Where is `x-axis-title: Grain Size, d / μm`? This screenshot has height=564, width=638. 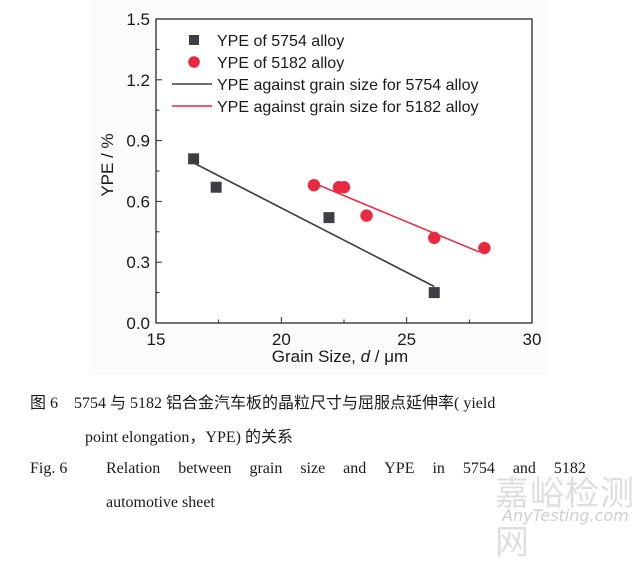 x-axis-title: Grain Size, d / μm is located at coordinates (340, 356).